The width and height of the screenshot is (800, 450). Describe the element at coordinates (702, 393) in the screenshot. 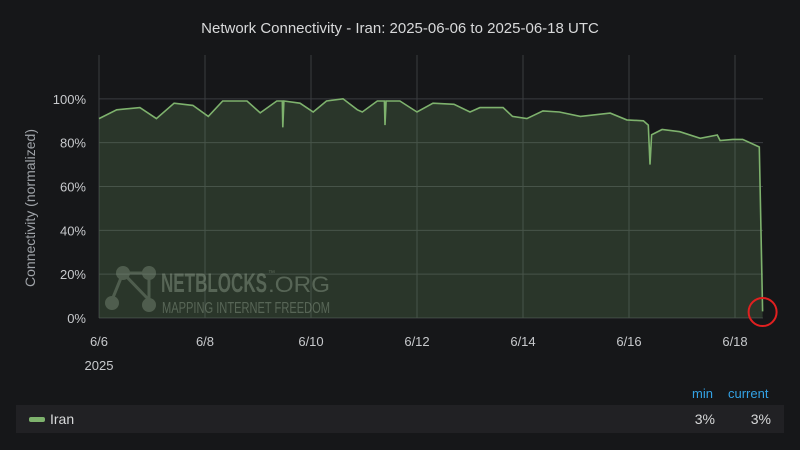

I see `legend-header-min: min` at that location.